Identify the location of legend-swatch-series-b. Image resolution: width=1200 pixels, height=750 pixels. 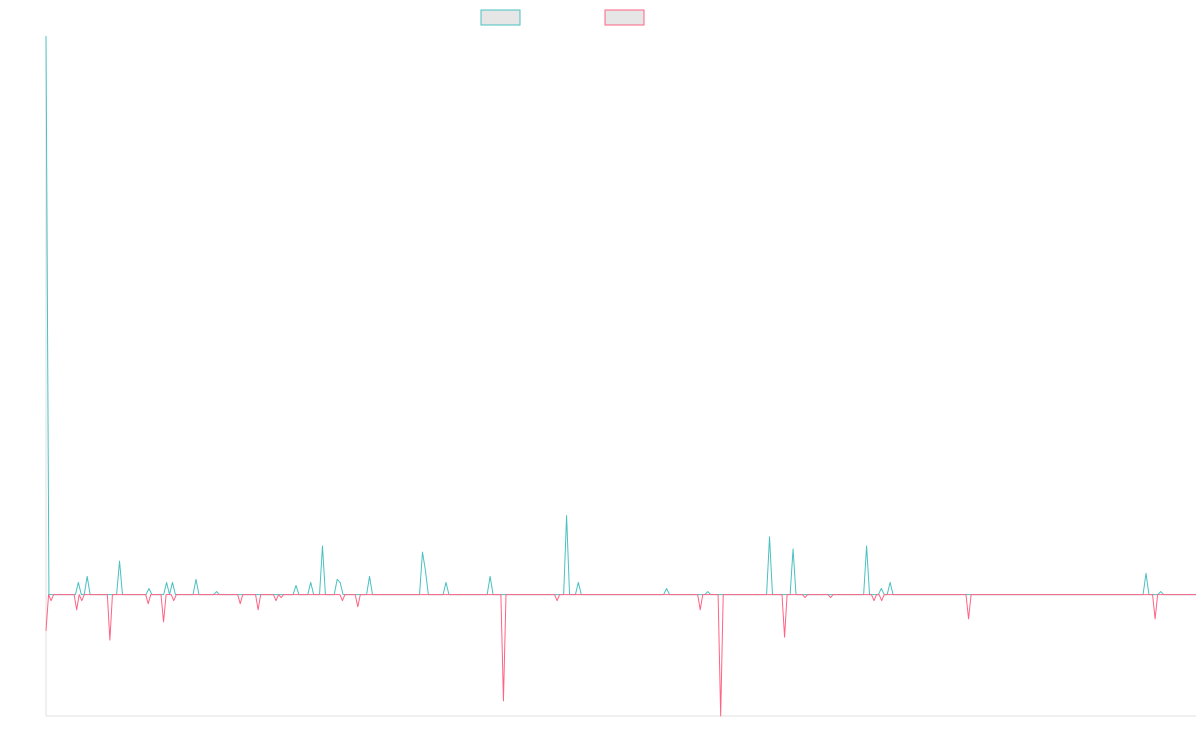
(624, 17).